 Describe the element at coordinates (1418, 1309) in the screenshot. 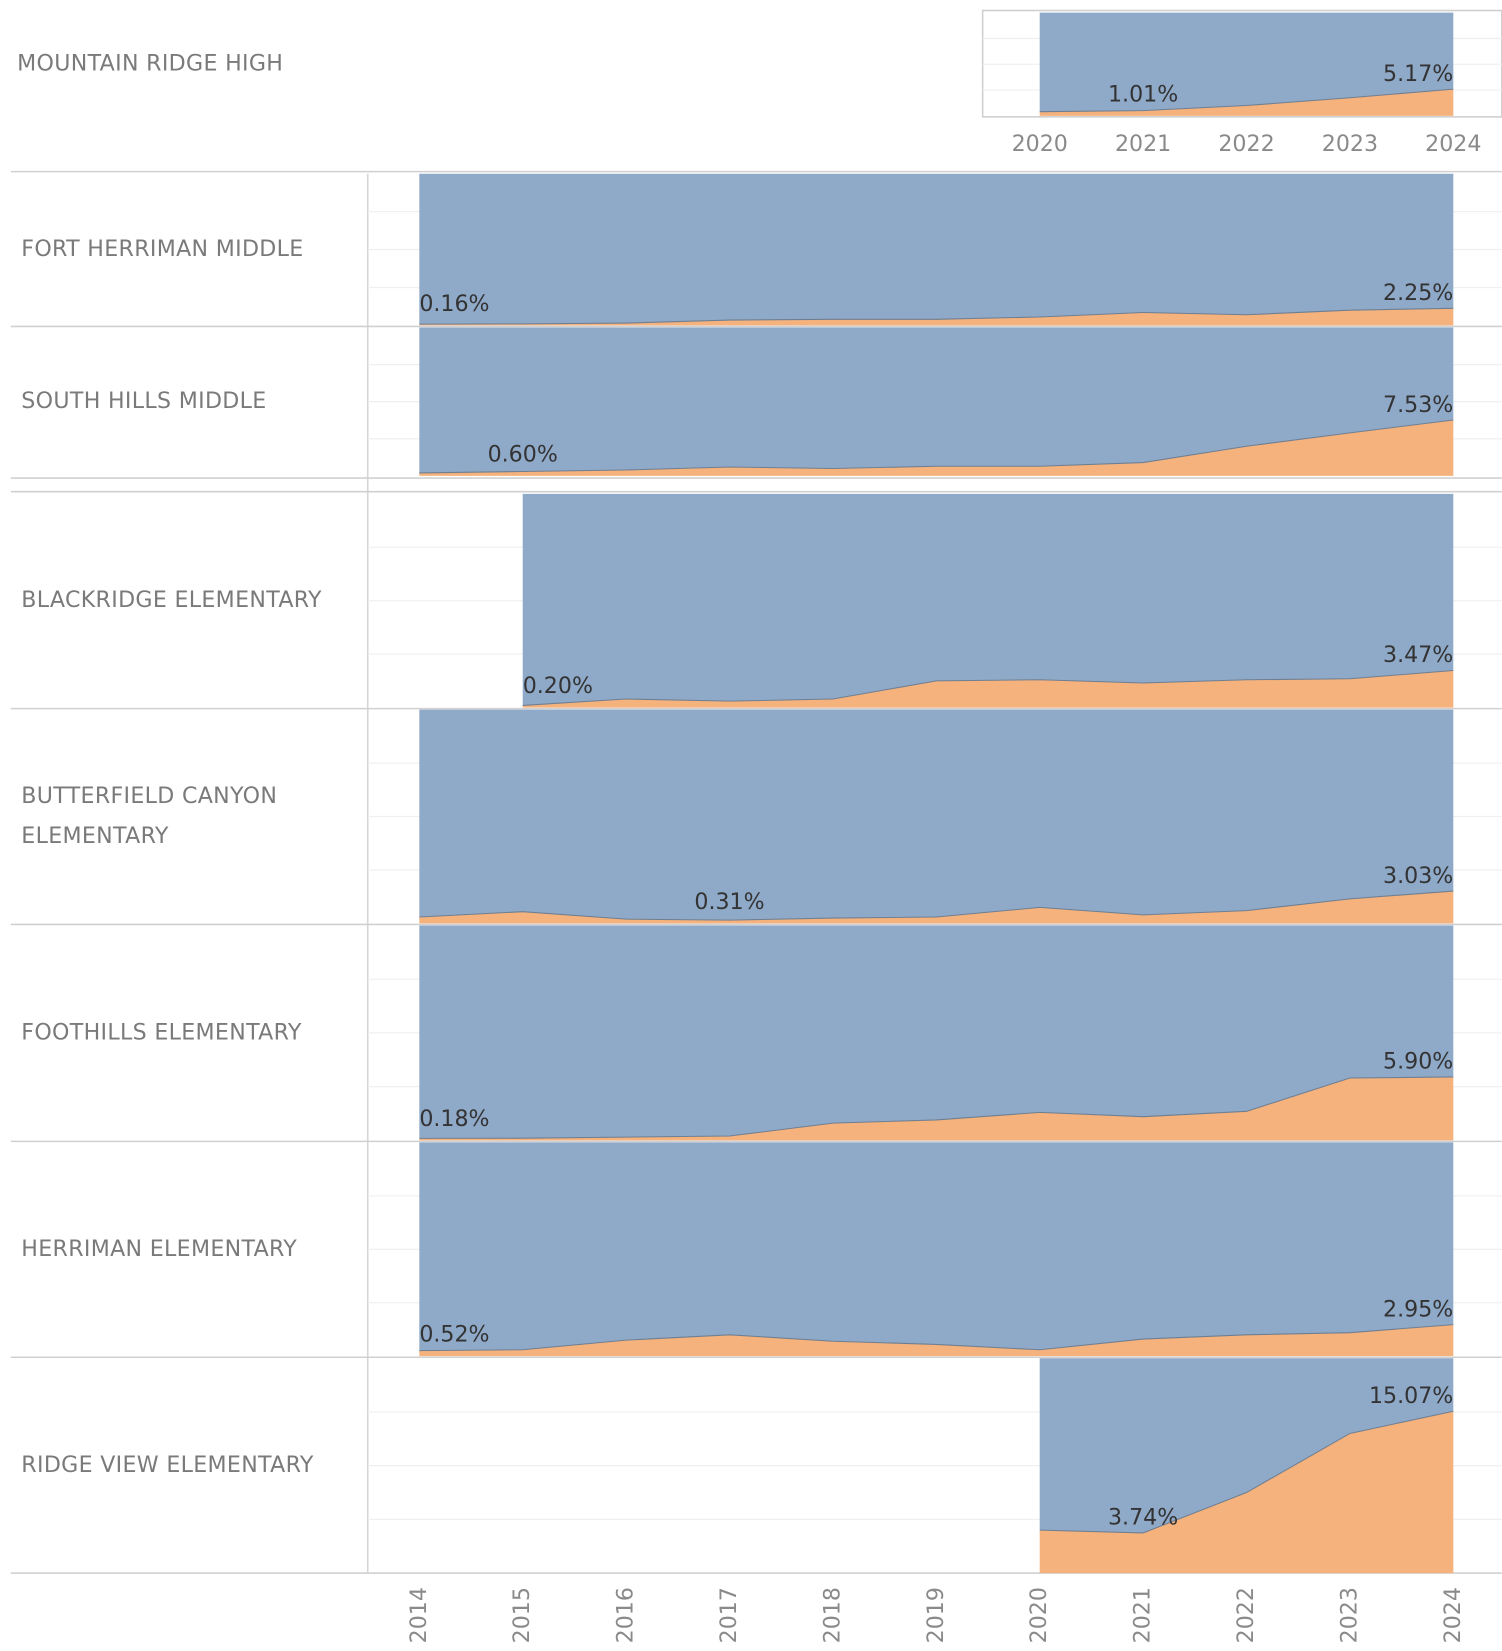

I see `value-label: 2.95%` at that location.